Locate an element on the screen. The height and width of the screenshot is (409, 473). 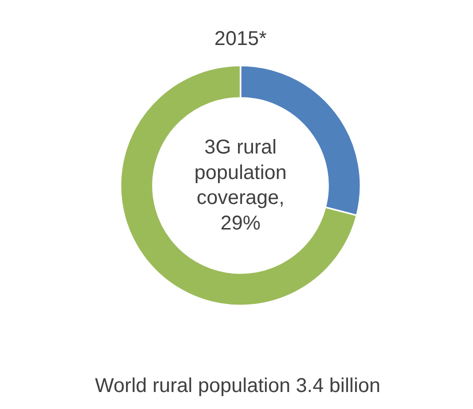
text: World rural population 3.4 billion is located at coordinates (237, 385).